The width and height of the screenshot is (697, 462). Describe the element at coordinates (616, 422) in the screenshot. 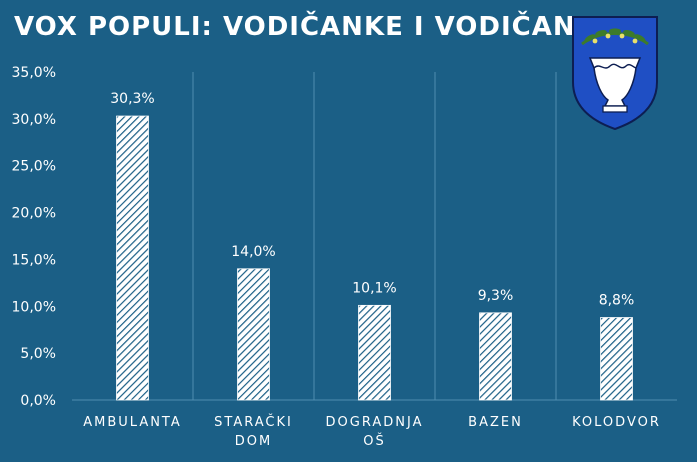

I see `category-label: KOLODVOR` at that location.